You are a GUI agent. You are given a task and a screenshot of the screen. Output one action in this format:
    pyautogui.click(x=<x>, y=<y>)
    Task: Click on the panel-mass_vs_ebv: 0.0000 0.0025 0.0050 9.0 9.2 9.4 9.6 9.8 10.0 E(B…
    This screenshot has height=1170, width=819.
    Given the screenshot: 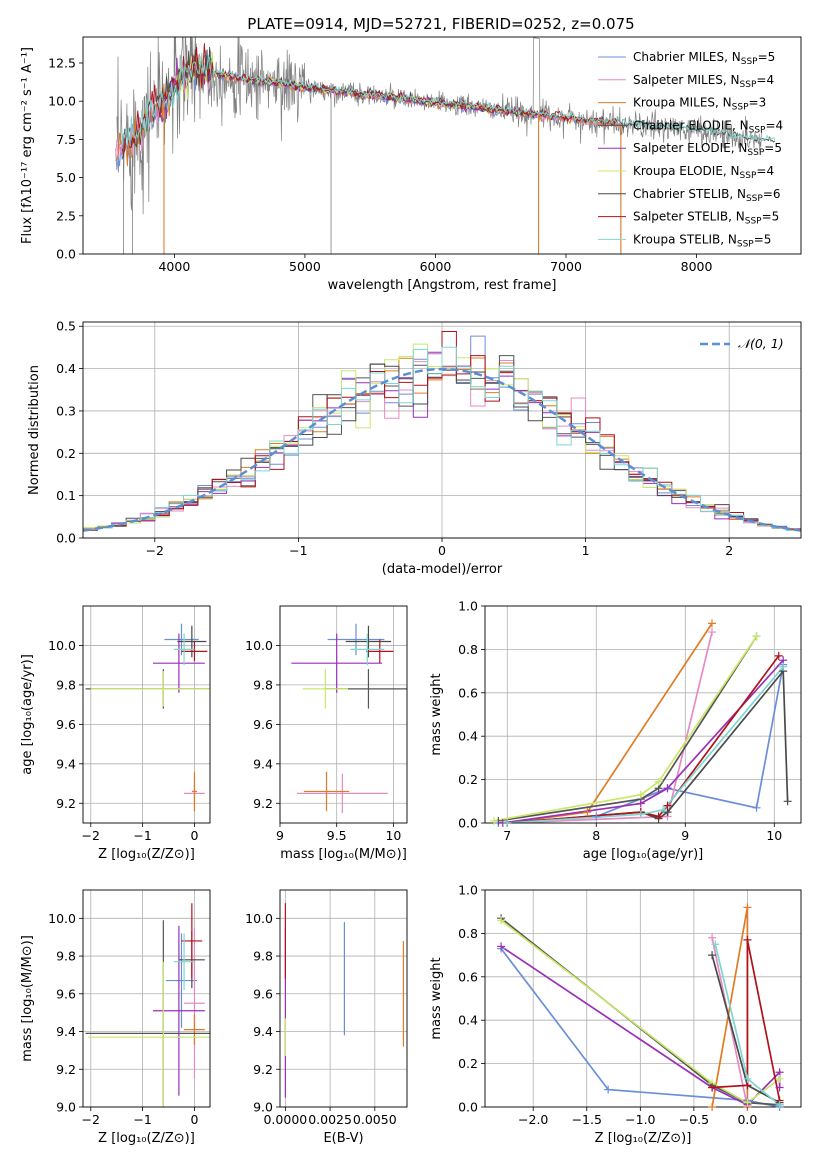 What is the action you would take?
    pyautogui.click(x=326, y=1017)
    